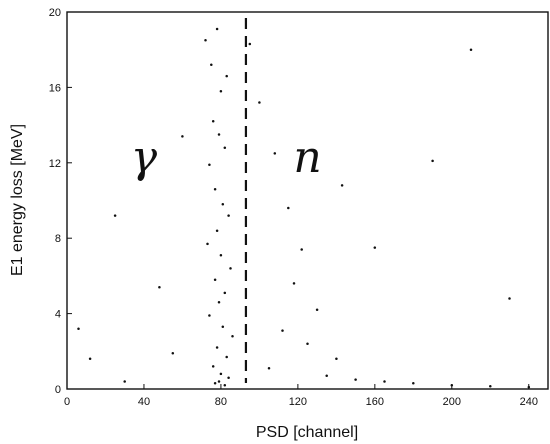  Describe the element at coordinates (298, 402) in the screenshot. I see `x-tick-label: 120` at that location.